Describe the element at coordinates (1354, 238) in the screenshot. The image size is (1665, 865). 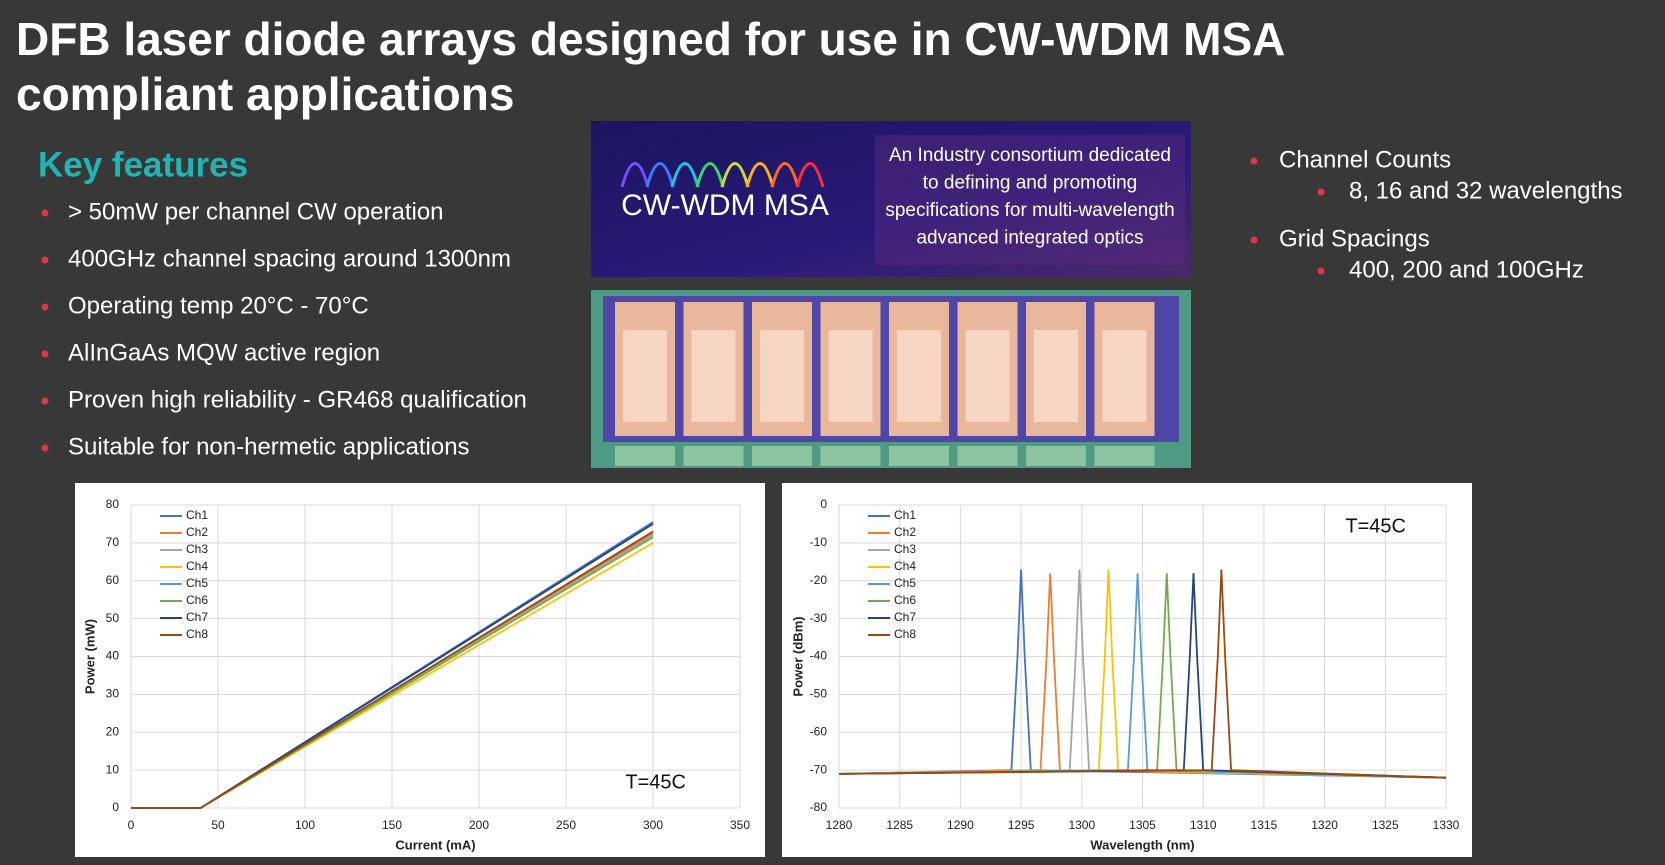
I see `spec-item: Grid Spacings` at that location.